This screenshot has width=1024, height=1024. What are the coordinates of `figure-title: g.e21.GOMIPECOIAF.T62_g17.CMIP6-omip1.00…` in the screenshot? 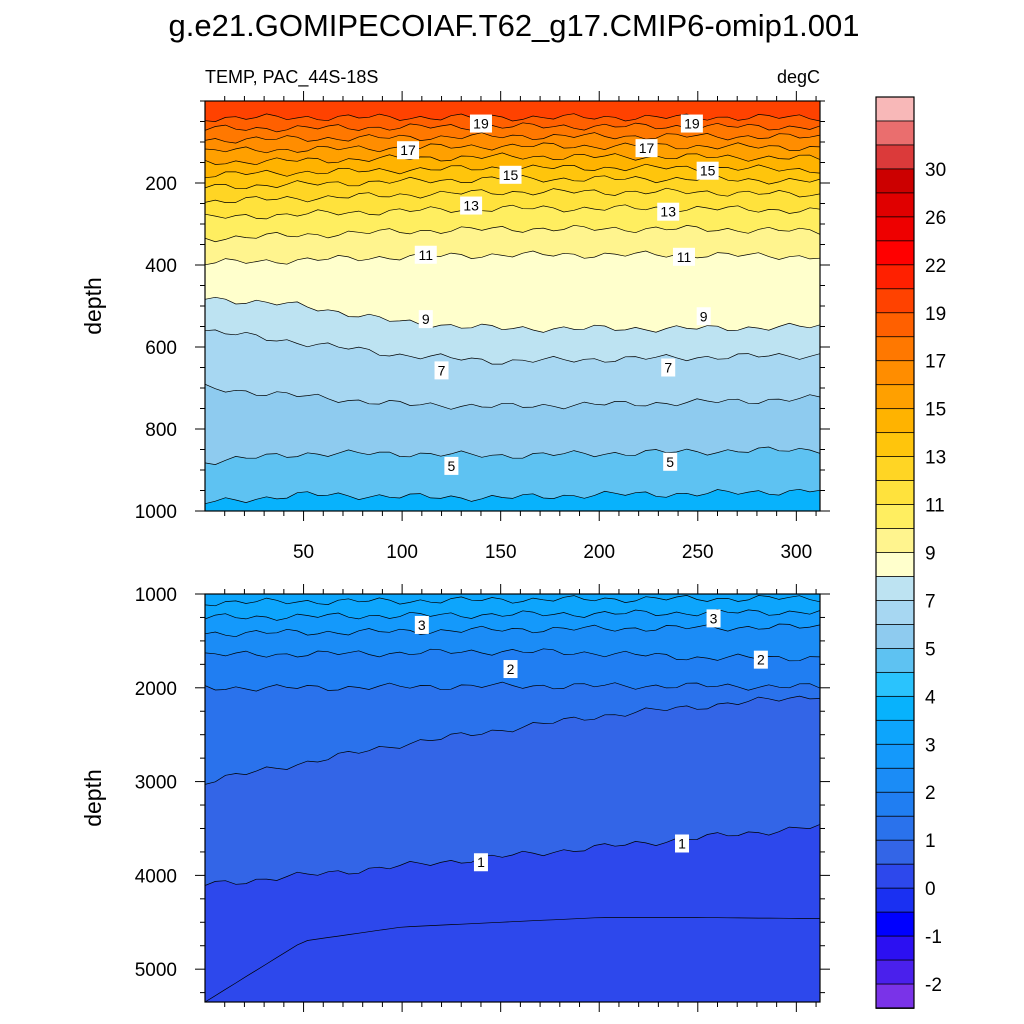 It's located at (514, 25).